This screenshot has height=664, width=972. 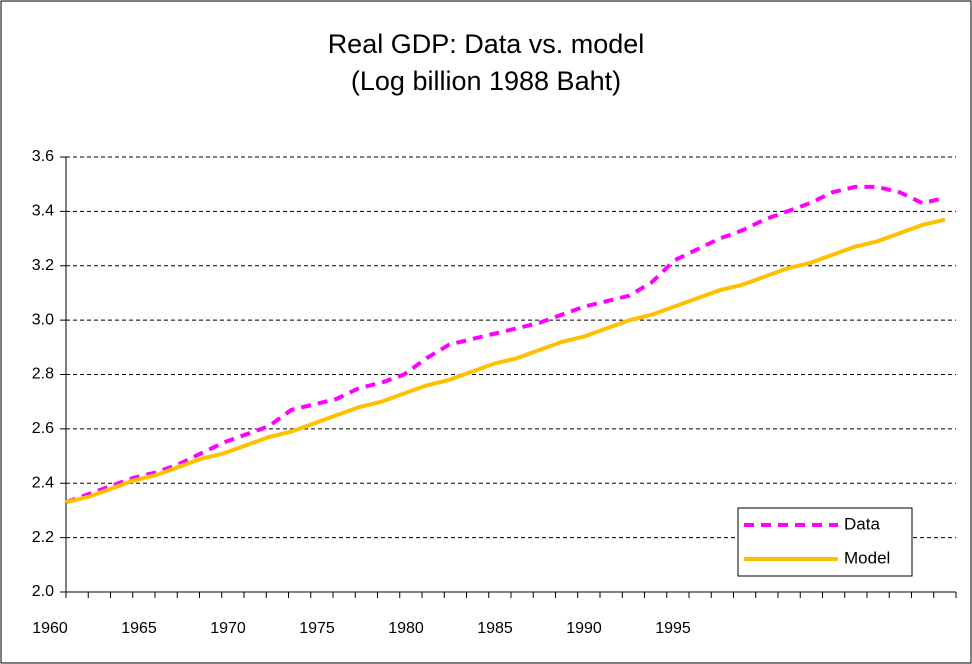 I want to click on legend-label: Model, so click(x=867, y=557).